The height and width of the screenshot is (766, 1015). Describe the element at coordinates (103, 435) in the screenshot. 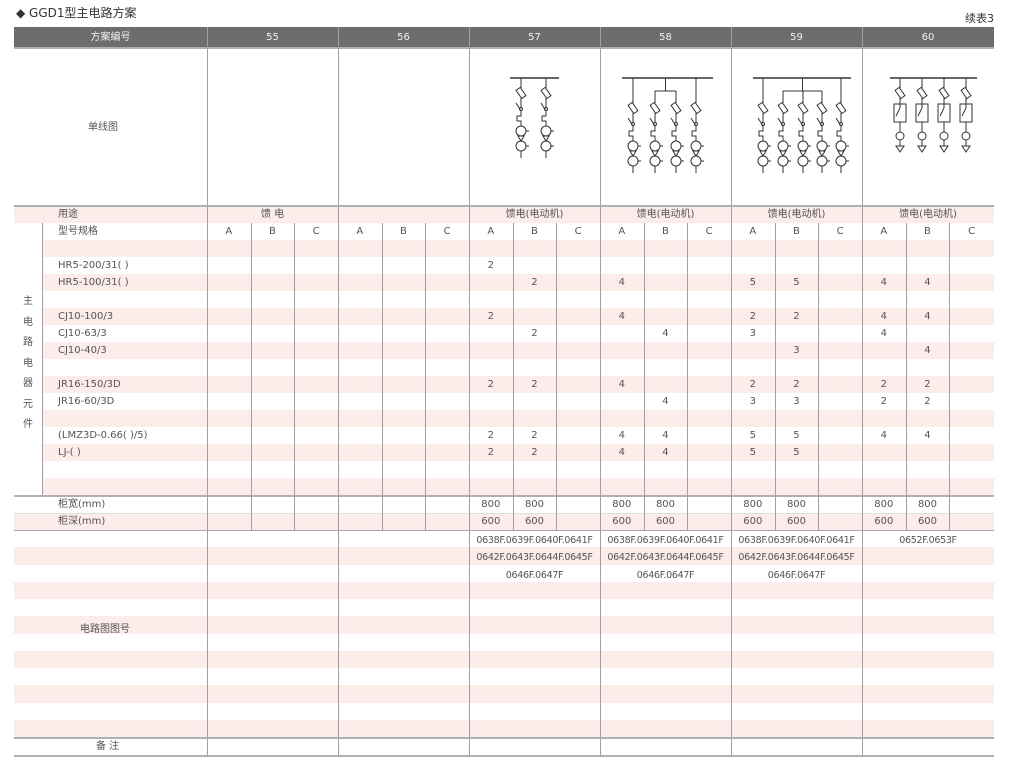

I see `component-label: (LMZ3D-0.66( )/5)` at that location.